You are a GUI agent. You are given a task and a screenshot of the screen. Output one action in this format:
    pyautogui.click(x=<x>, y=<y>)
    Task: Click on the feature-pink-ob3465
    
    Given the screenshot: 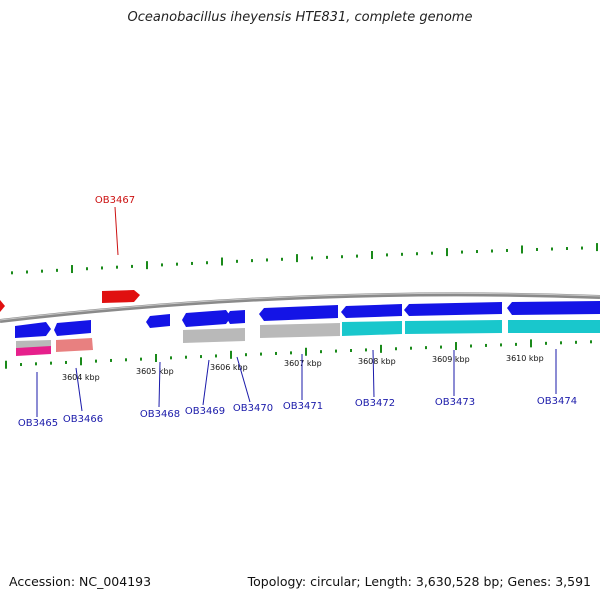 What is the action you would take?
    pyautogui.click(x=33, y=351)
    